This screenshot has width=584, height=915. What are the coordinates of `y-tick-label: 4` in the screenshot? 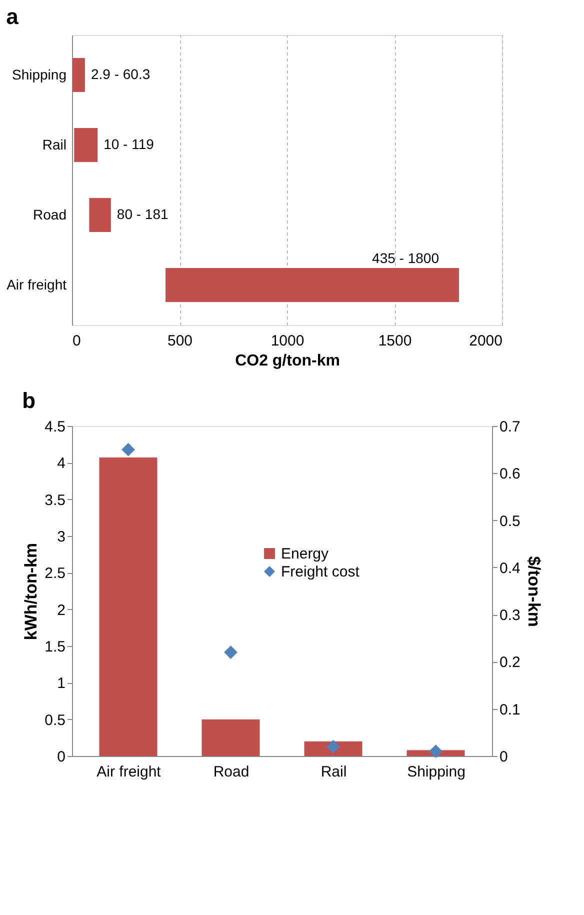 It's located at (61, 463).